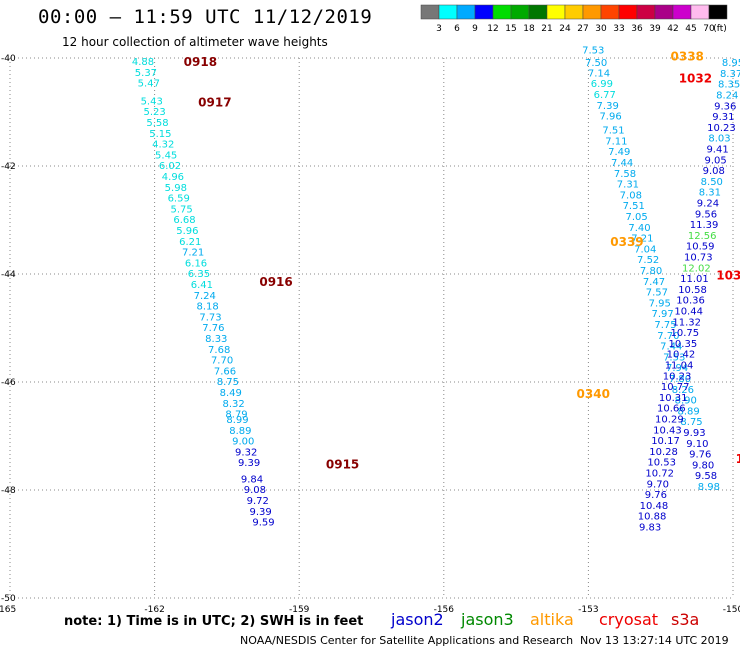 The height and width of the screenshot is (650, 740). I want to click on wave-height-label: 9.93, so click(694, 433).